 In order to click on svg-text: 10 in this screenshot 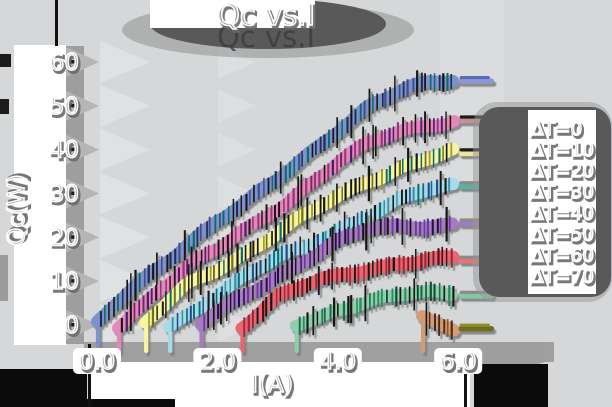, I will do `click(66, 285)`.